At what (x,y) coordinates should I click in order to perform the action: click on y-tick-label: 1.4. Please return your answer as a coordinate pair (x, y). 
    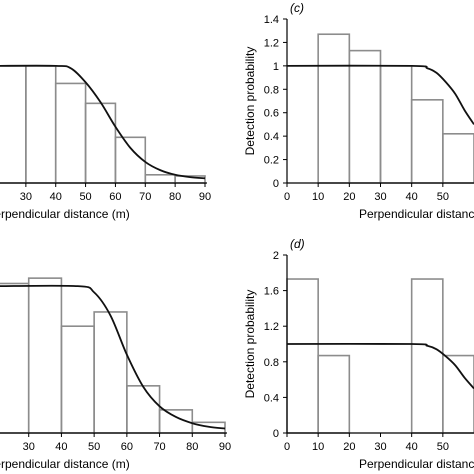
    Looking at the image, I should click on (271, 20).